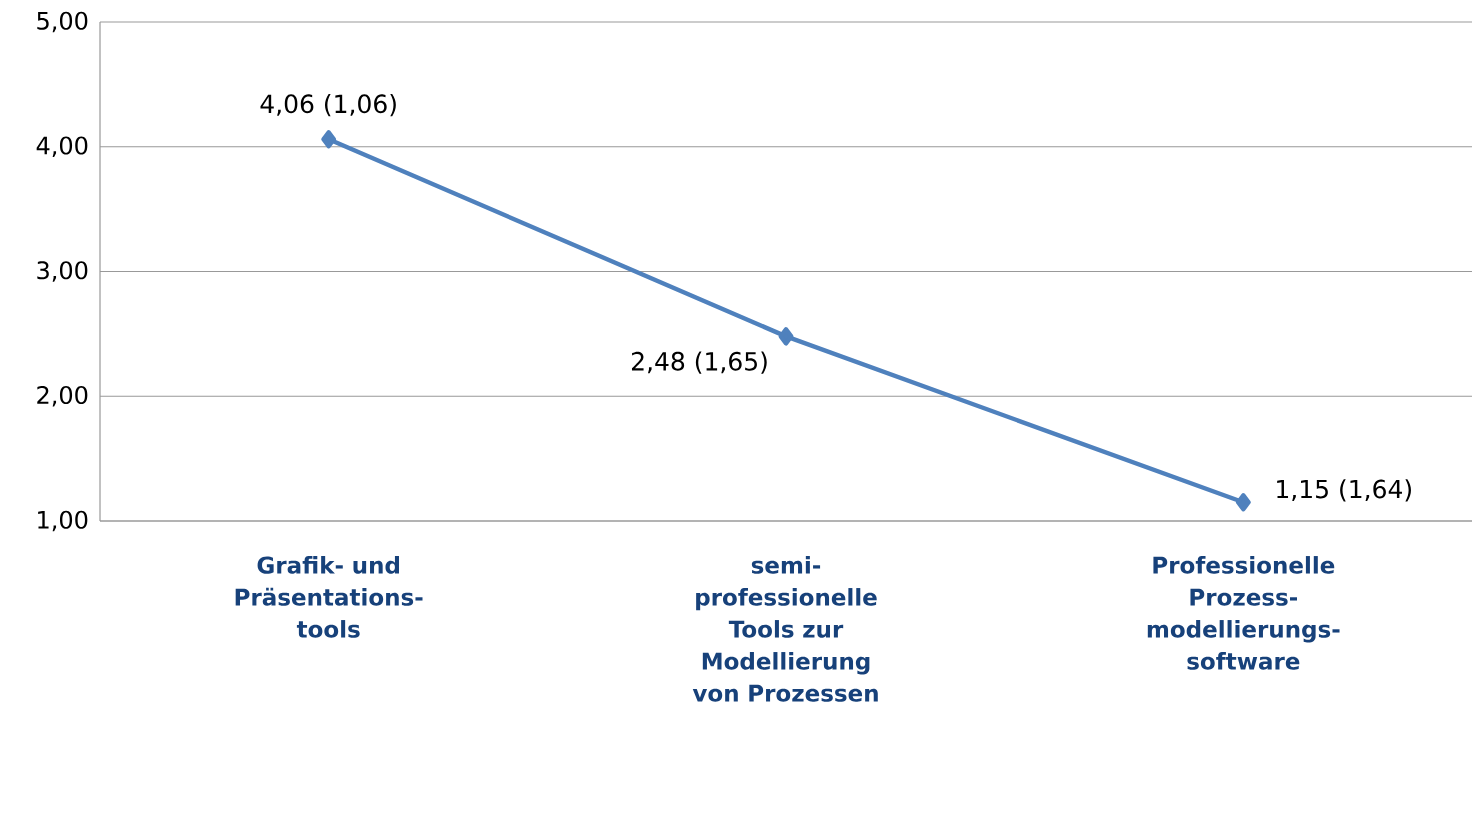 The width and height of the screenshot is (1472, 818). Describe the element at coordinates (785, 629) in the screenshot. I see `x-tick-label: semi-professionelle Tools zur Modellierung von Prozessen` at that location.